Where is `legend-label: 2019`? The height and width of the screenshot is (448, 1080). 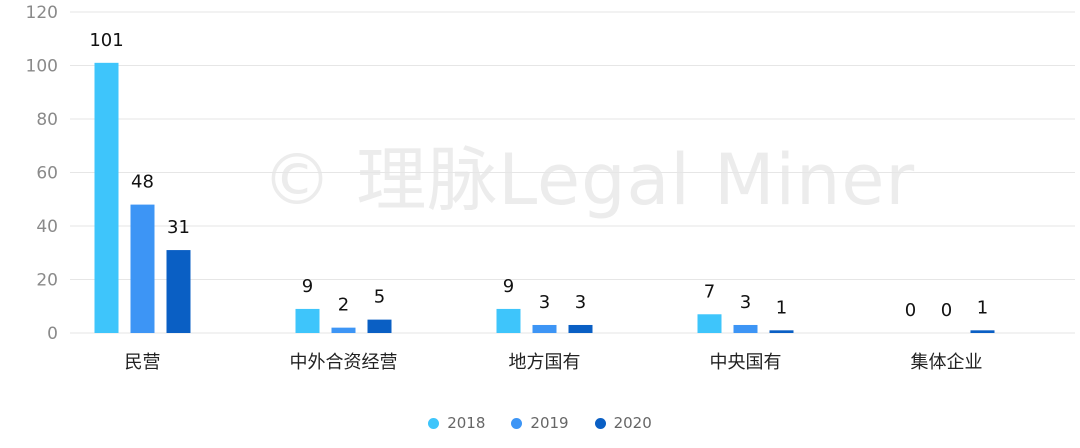
legend-label: 2019 is located at coordinates (549, 423).